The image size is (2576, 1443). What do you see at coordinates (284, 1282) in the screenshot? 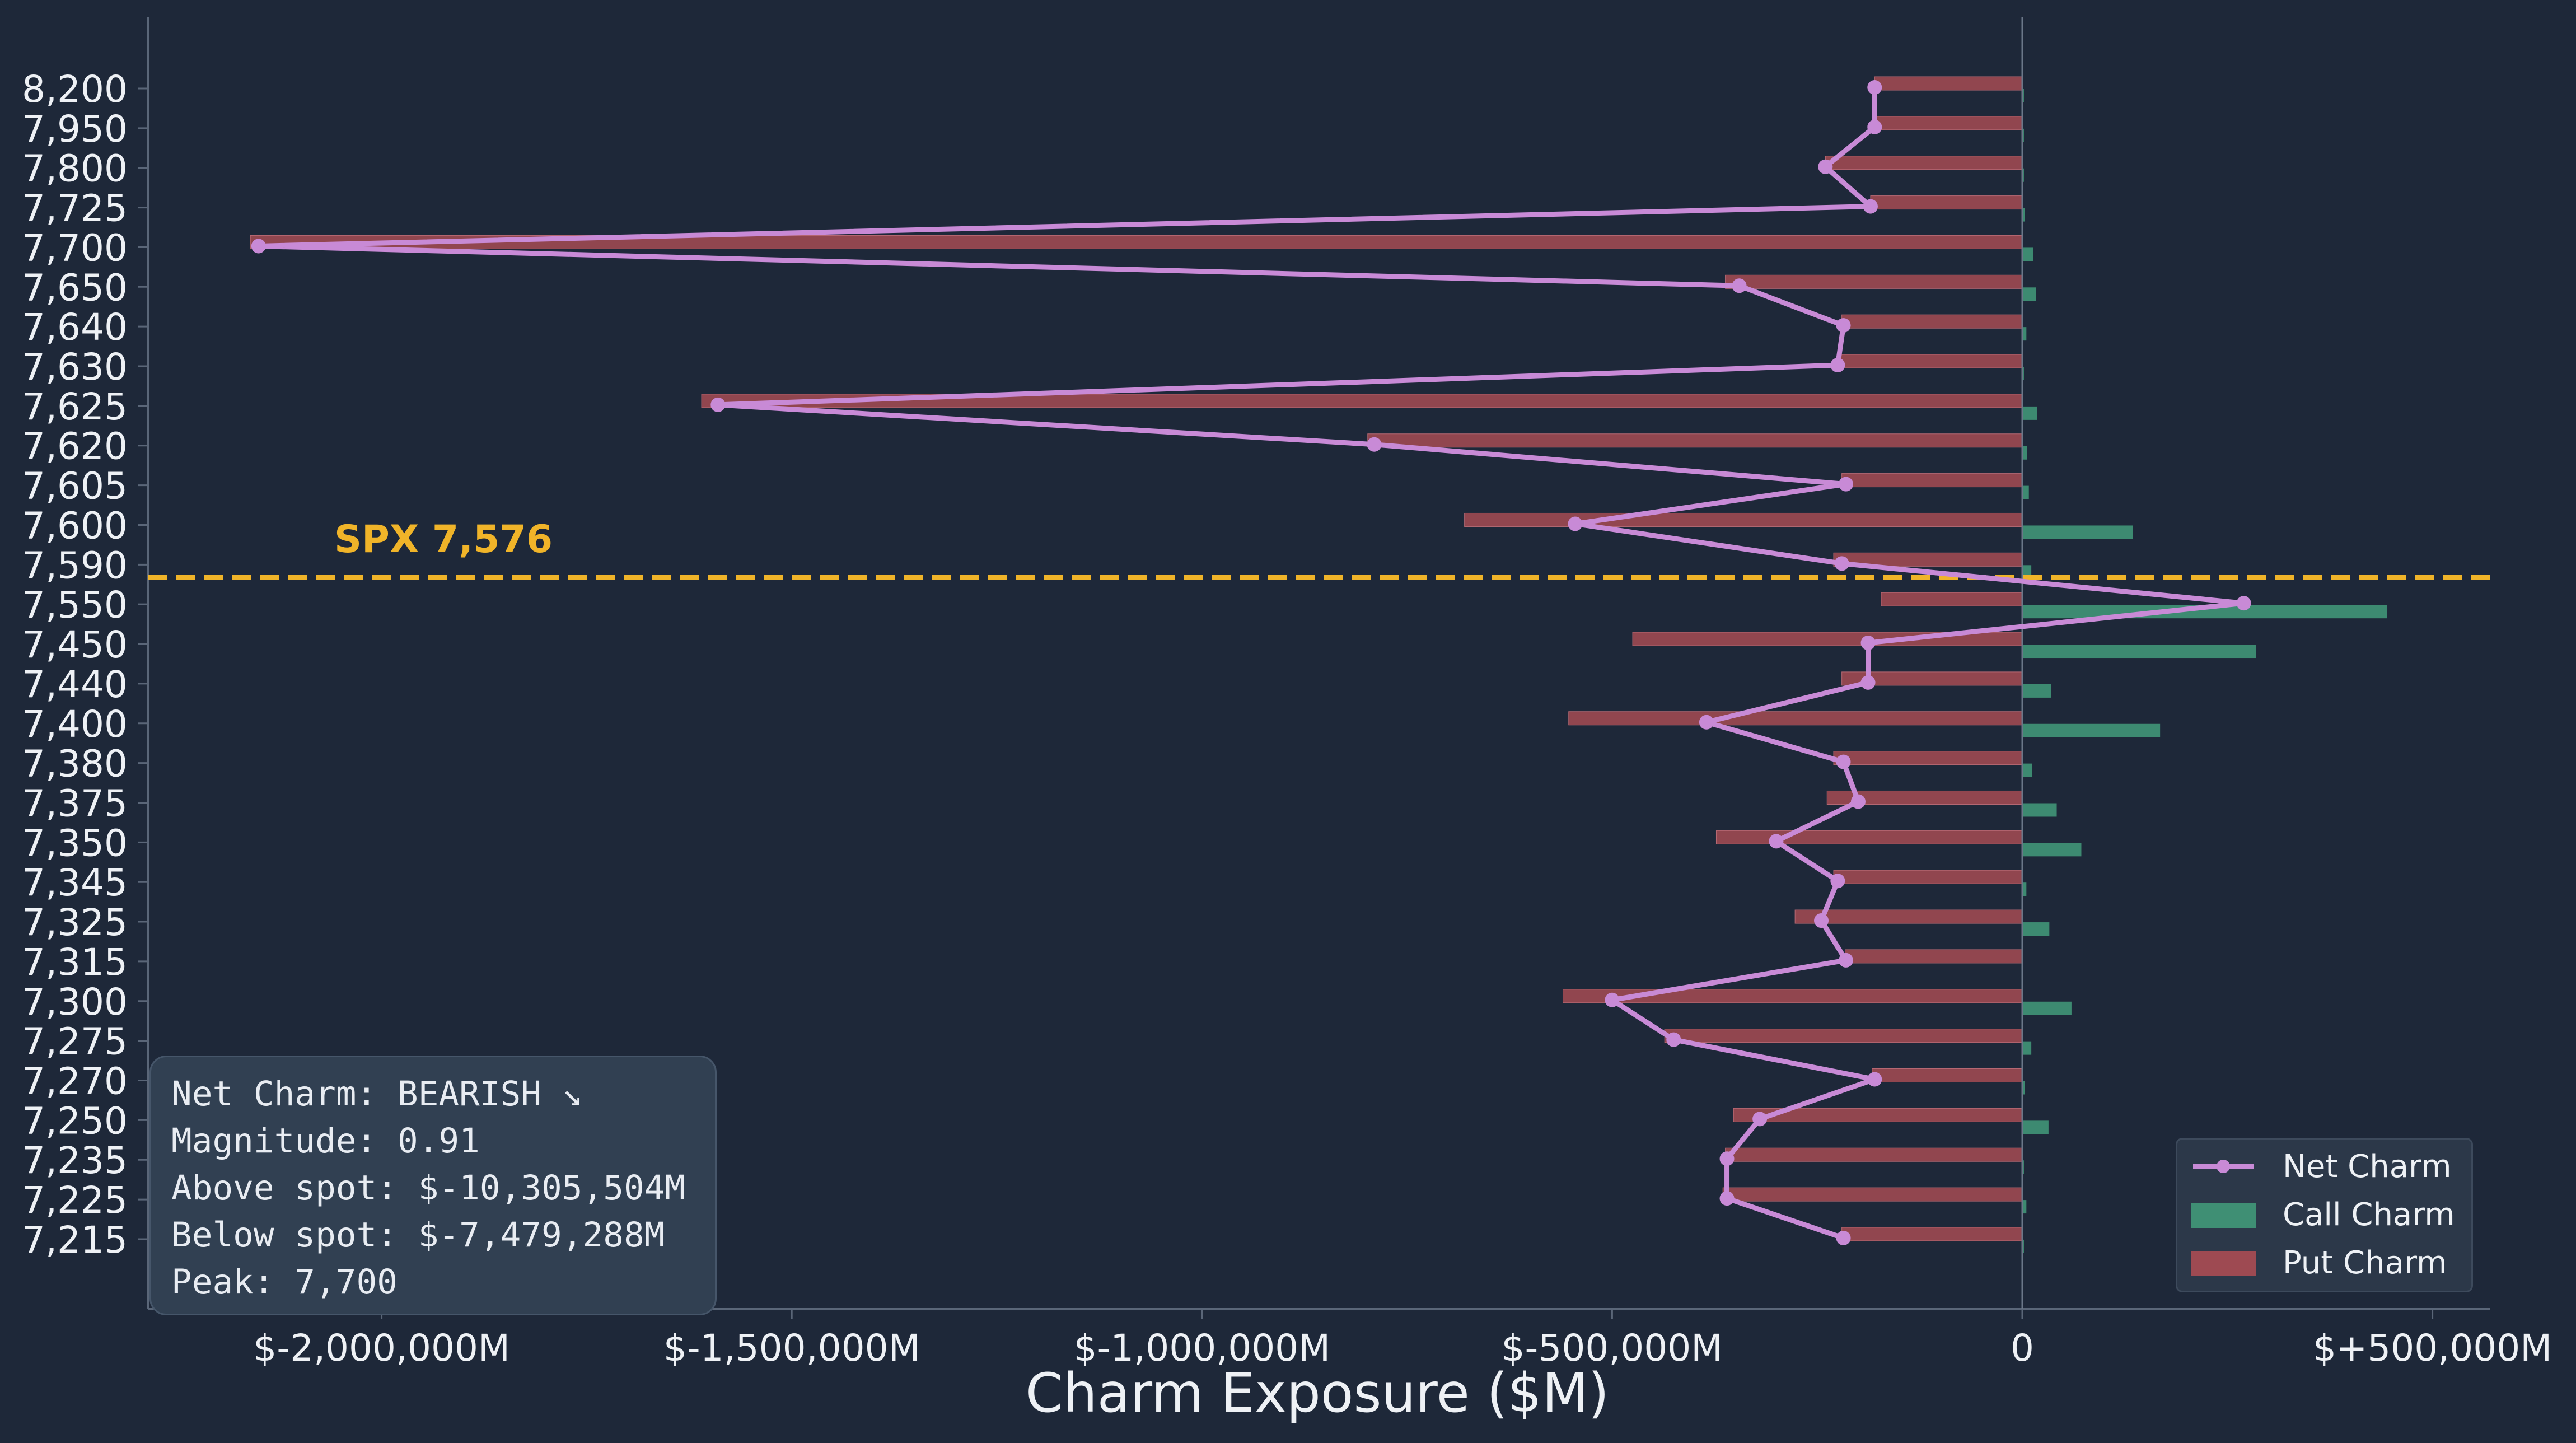
I see `peak-summary: Peak: 7,700` at bounding box center [284, 1282].